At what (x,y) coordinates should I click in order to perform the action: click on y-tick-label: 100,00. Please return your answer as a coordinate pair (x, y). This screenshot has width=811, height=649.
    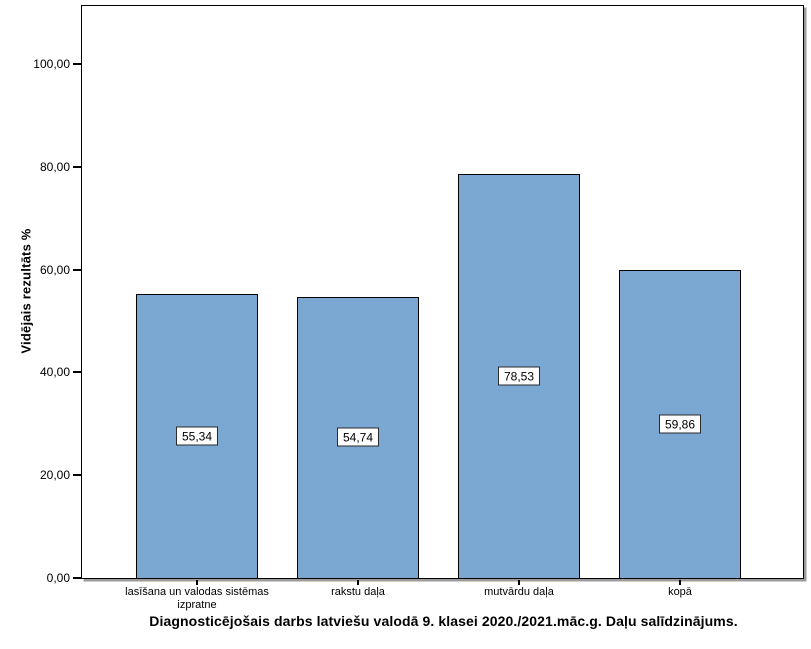
    Looking at the image, I should click on (51, 64).